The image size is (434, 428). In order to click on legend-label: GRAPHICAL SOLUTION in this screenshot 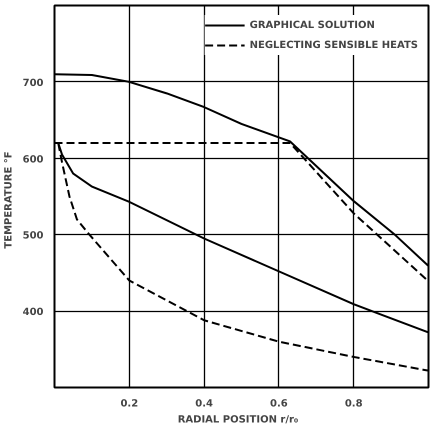, I will do `click(312, 25)`.